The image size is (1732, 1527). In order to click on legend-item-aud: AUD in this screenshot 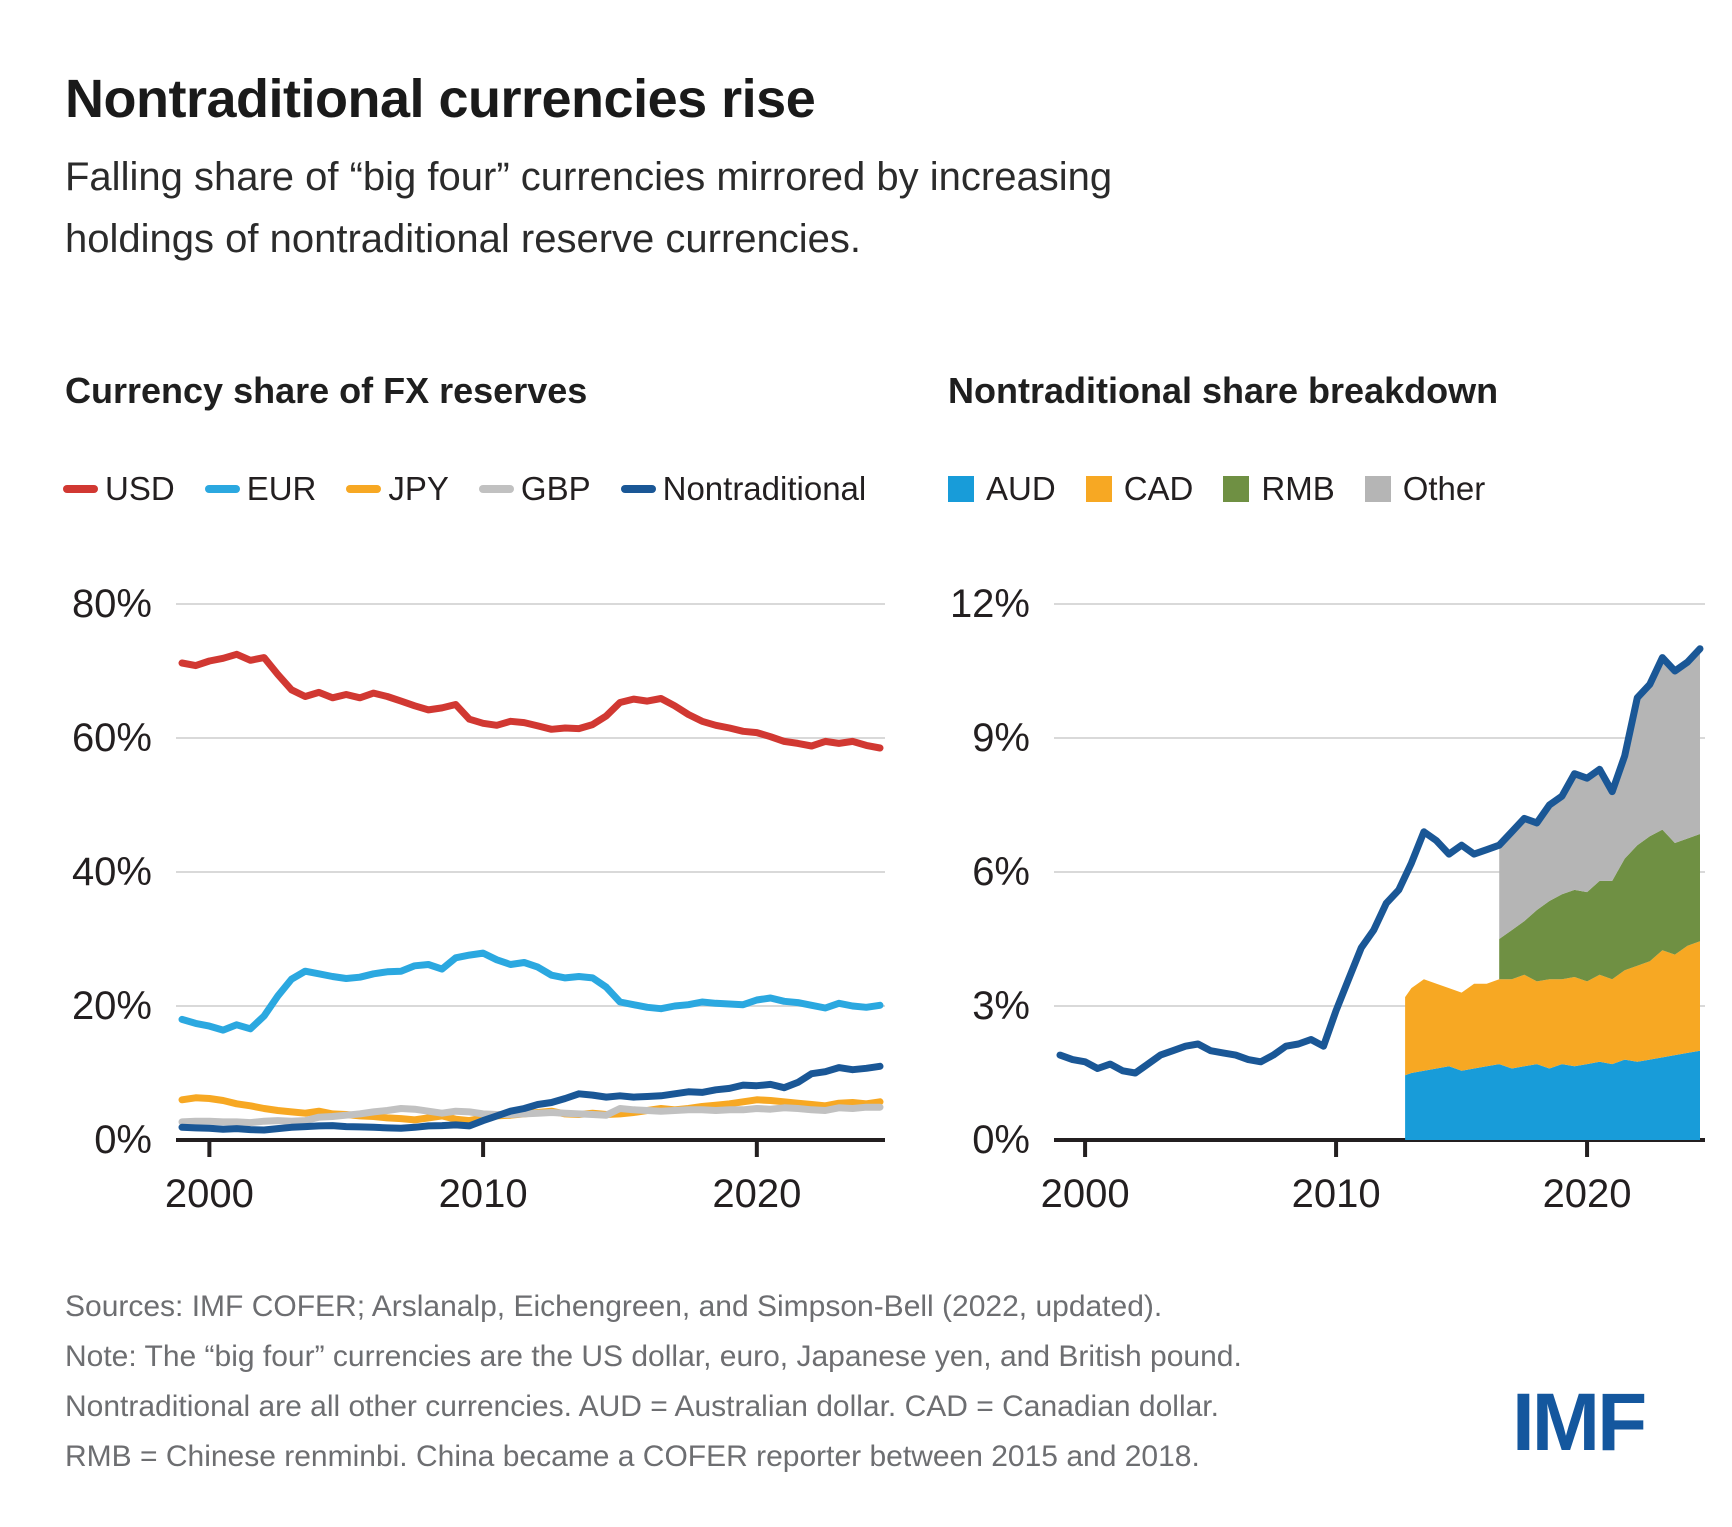, I will do `click(1002, 489)`.